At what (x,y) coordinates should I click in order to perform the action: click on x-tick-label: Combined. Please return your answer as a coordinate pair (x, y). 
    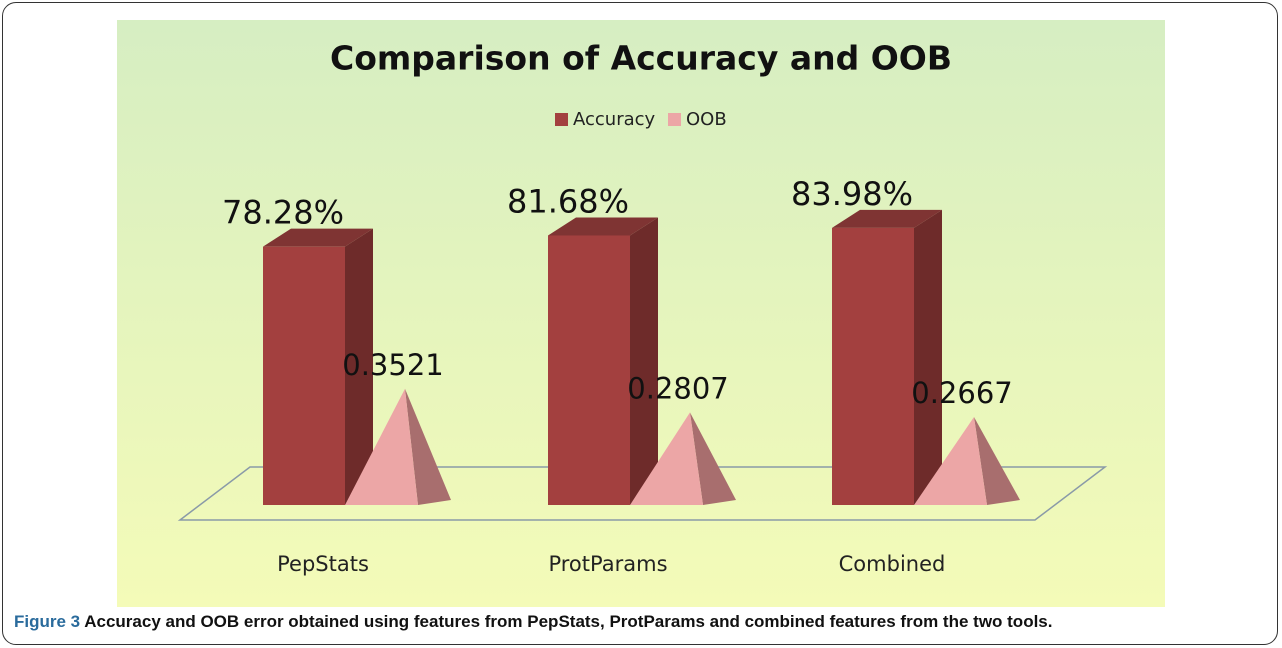
    Looking at the image, I should click on (892, 564).